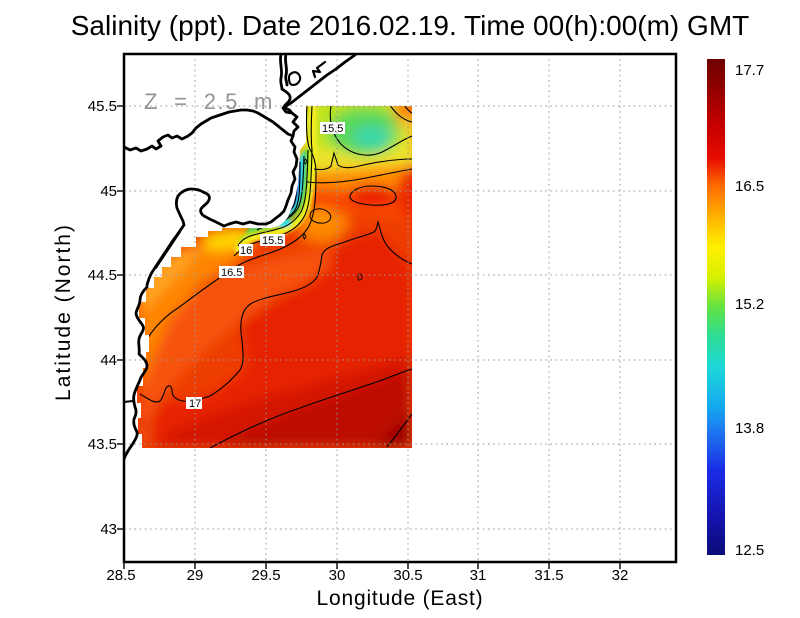  Describe the element at coordinates (337, 575) in the screenshot. I see `svg-text: 30` at that location.